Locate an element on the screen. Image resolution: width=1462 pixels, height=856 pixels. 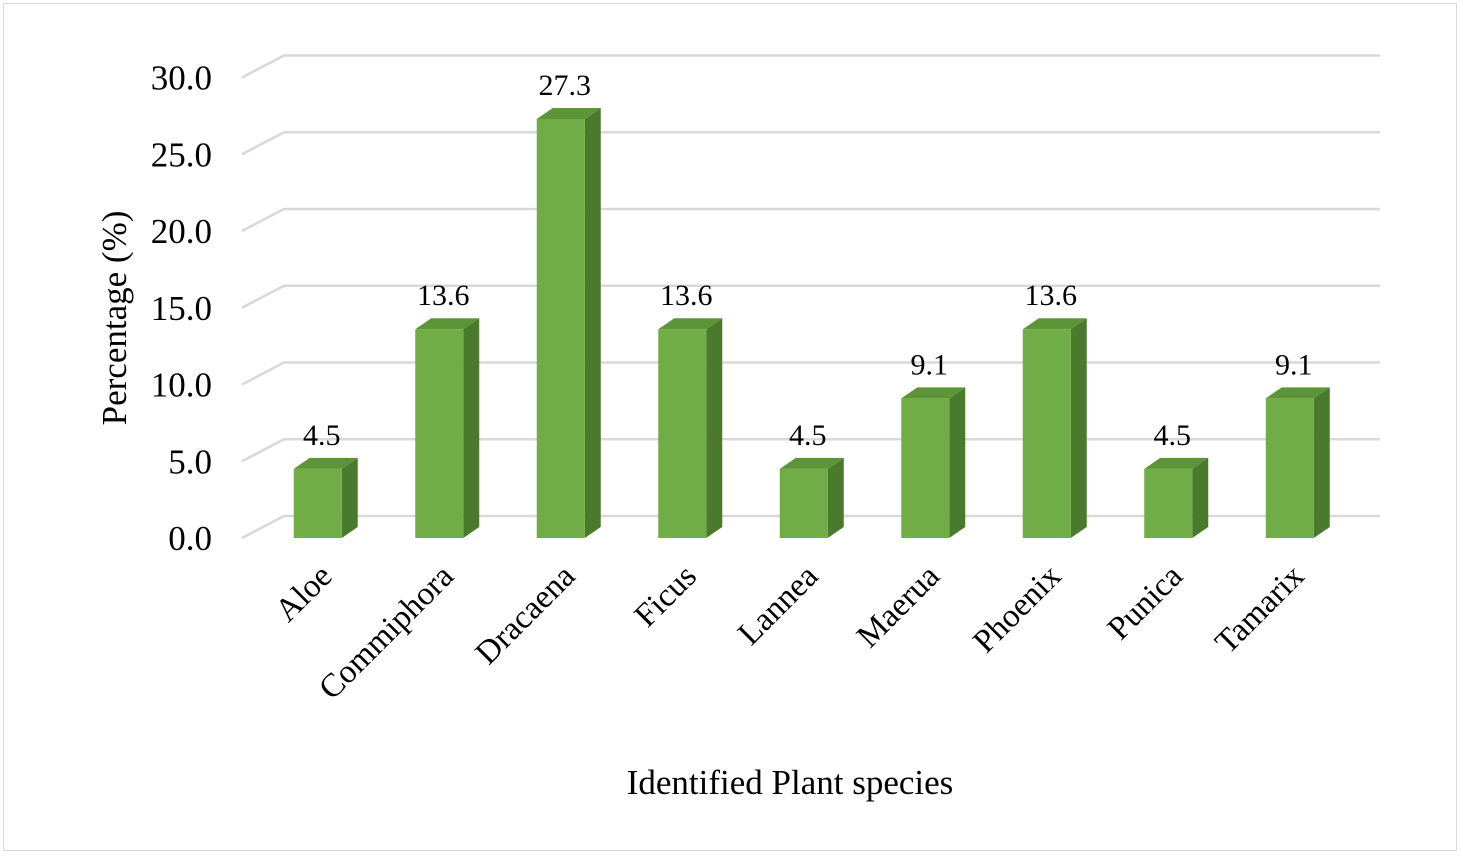
y-tick-label: 20.0 is located at coordinates (181, 231).